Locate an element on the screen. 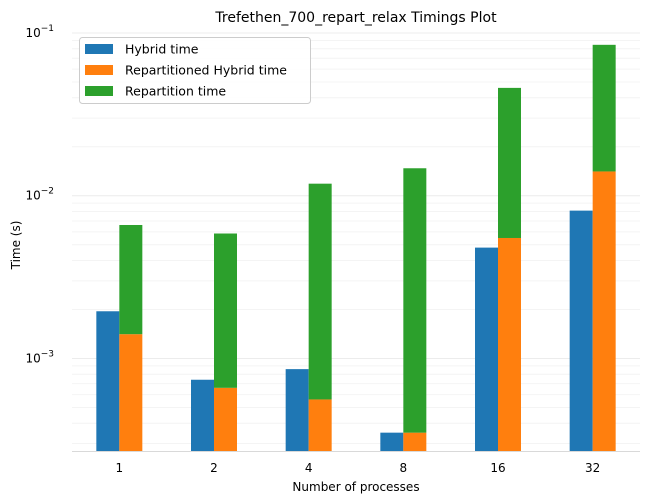  x-tick-label: 32 is located at coordinates (592, 468).